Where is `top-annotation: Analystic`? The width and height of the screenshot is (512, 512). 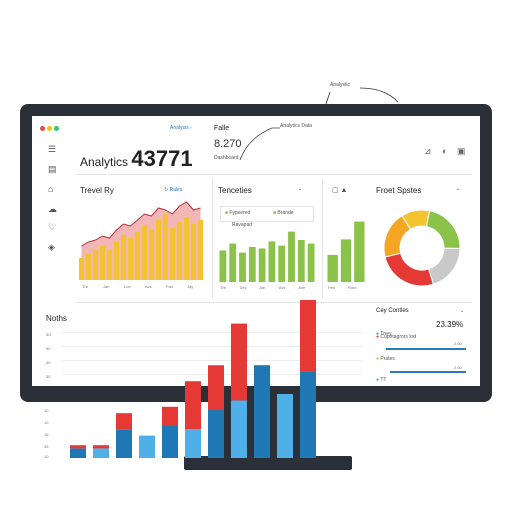 top-annotation: Analystic is located at coordinates (340, 85).